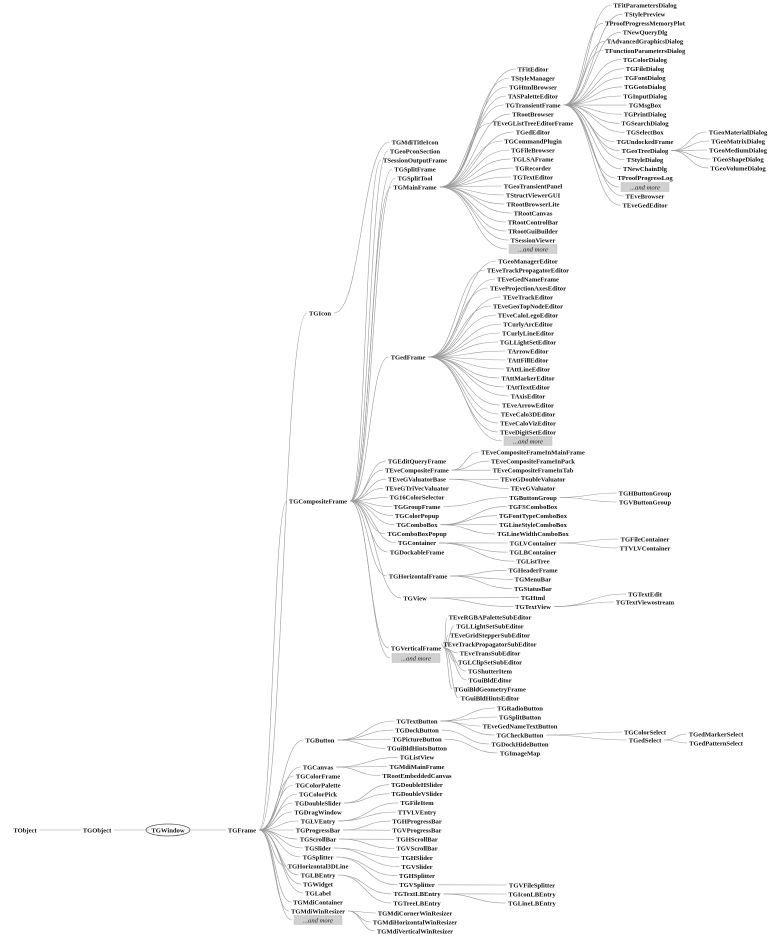 This screenshot has width=768, height=937. I want to click on class-node: TGDockHideButton, so click(519, 744).